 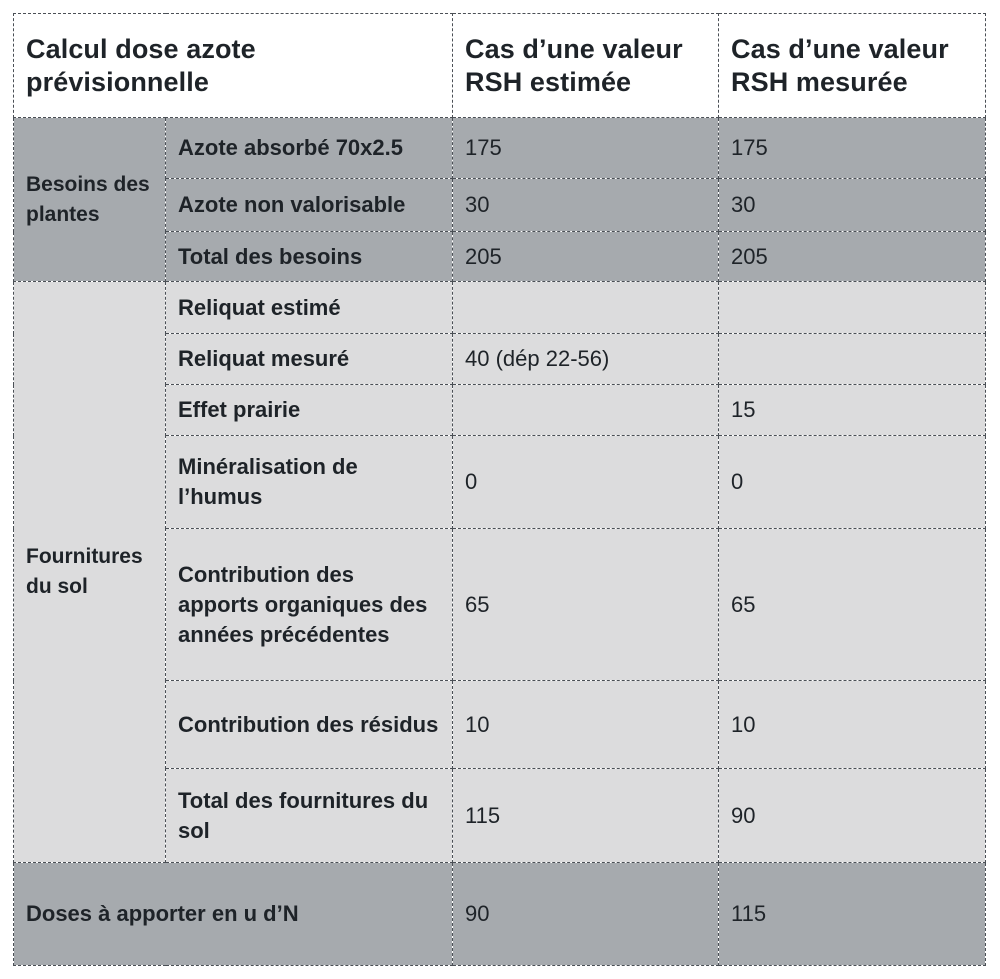 What do you see at coordinates (309, 724) in the screenshot?
I see `row-label: Contribution des résidus` at bounding box center [309, 724].